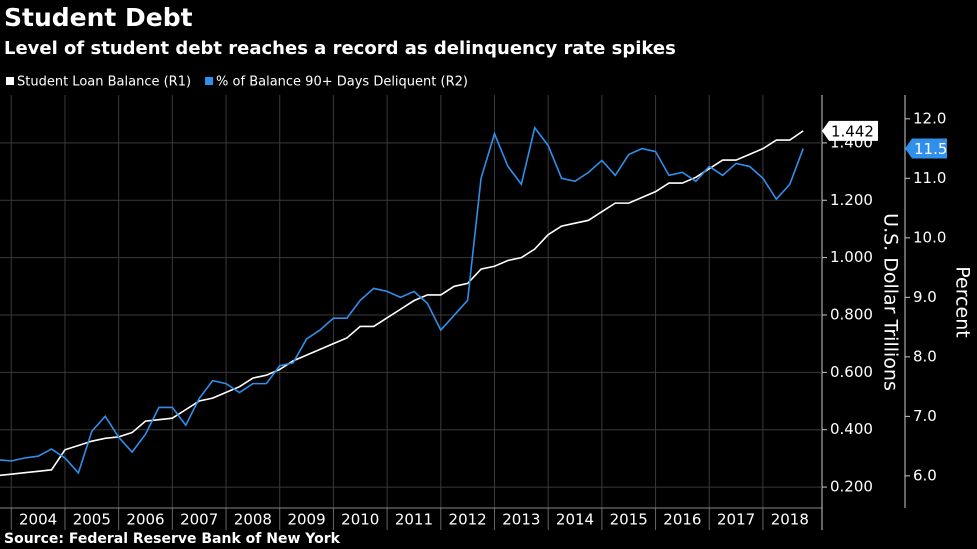 The image size is (977, 549). Describe the element at coordinates (929, 118) in the screenshot. I see `y2-tick-label: 12.0` at that location.